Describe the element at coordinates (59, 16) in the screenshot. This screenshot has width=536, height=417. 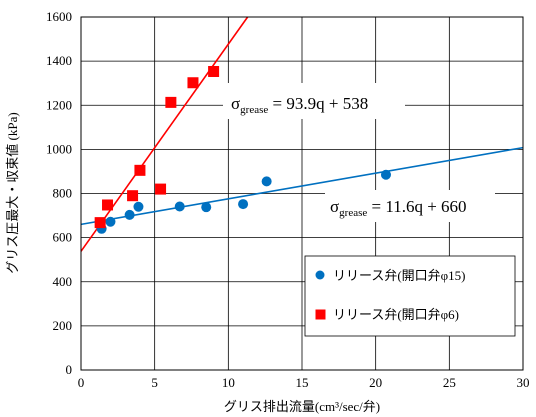
I see `y-tick-label: 1600` at that location.